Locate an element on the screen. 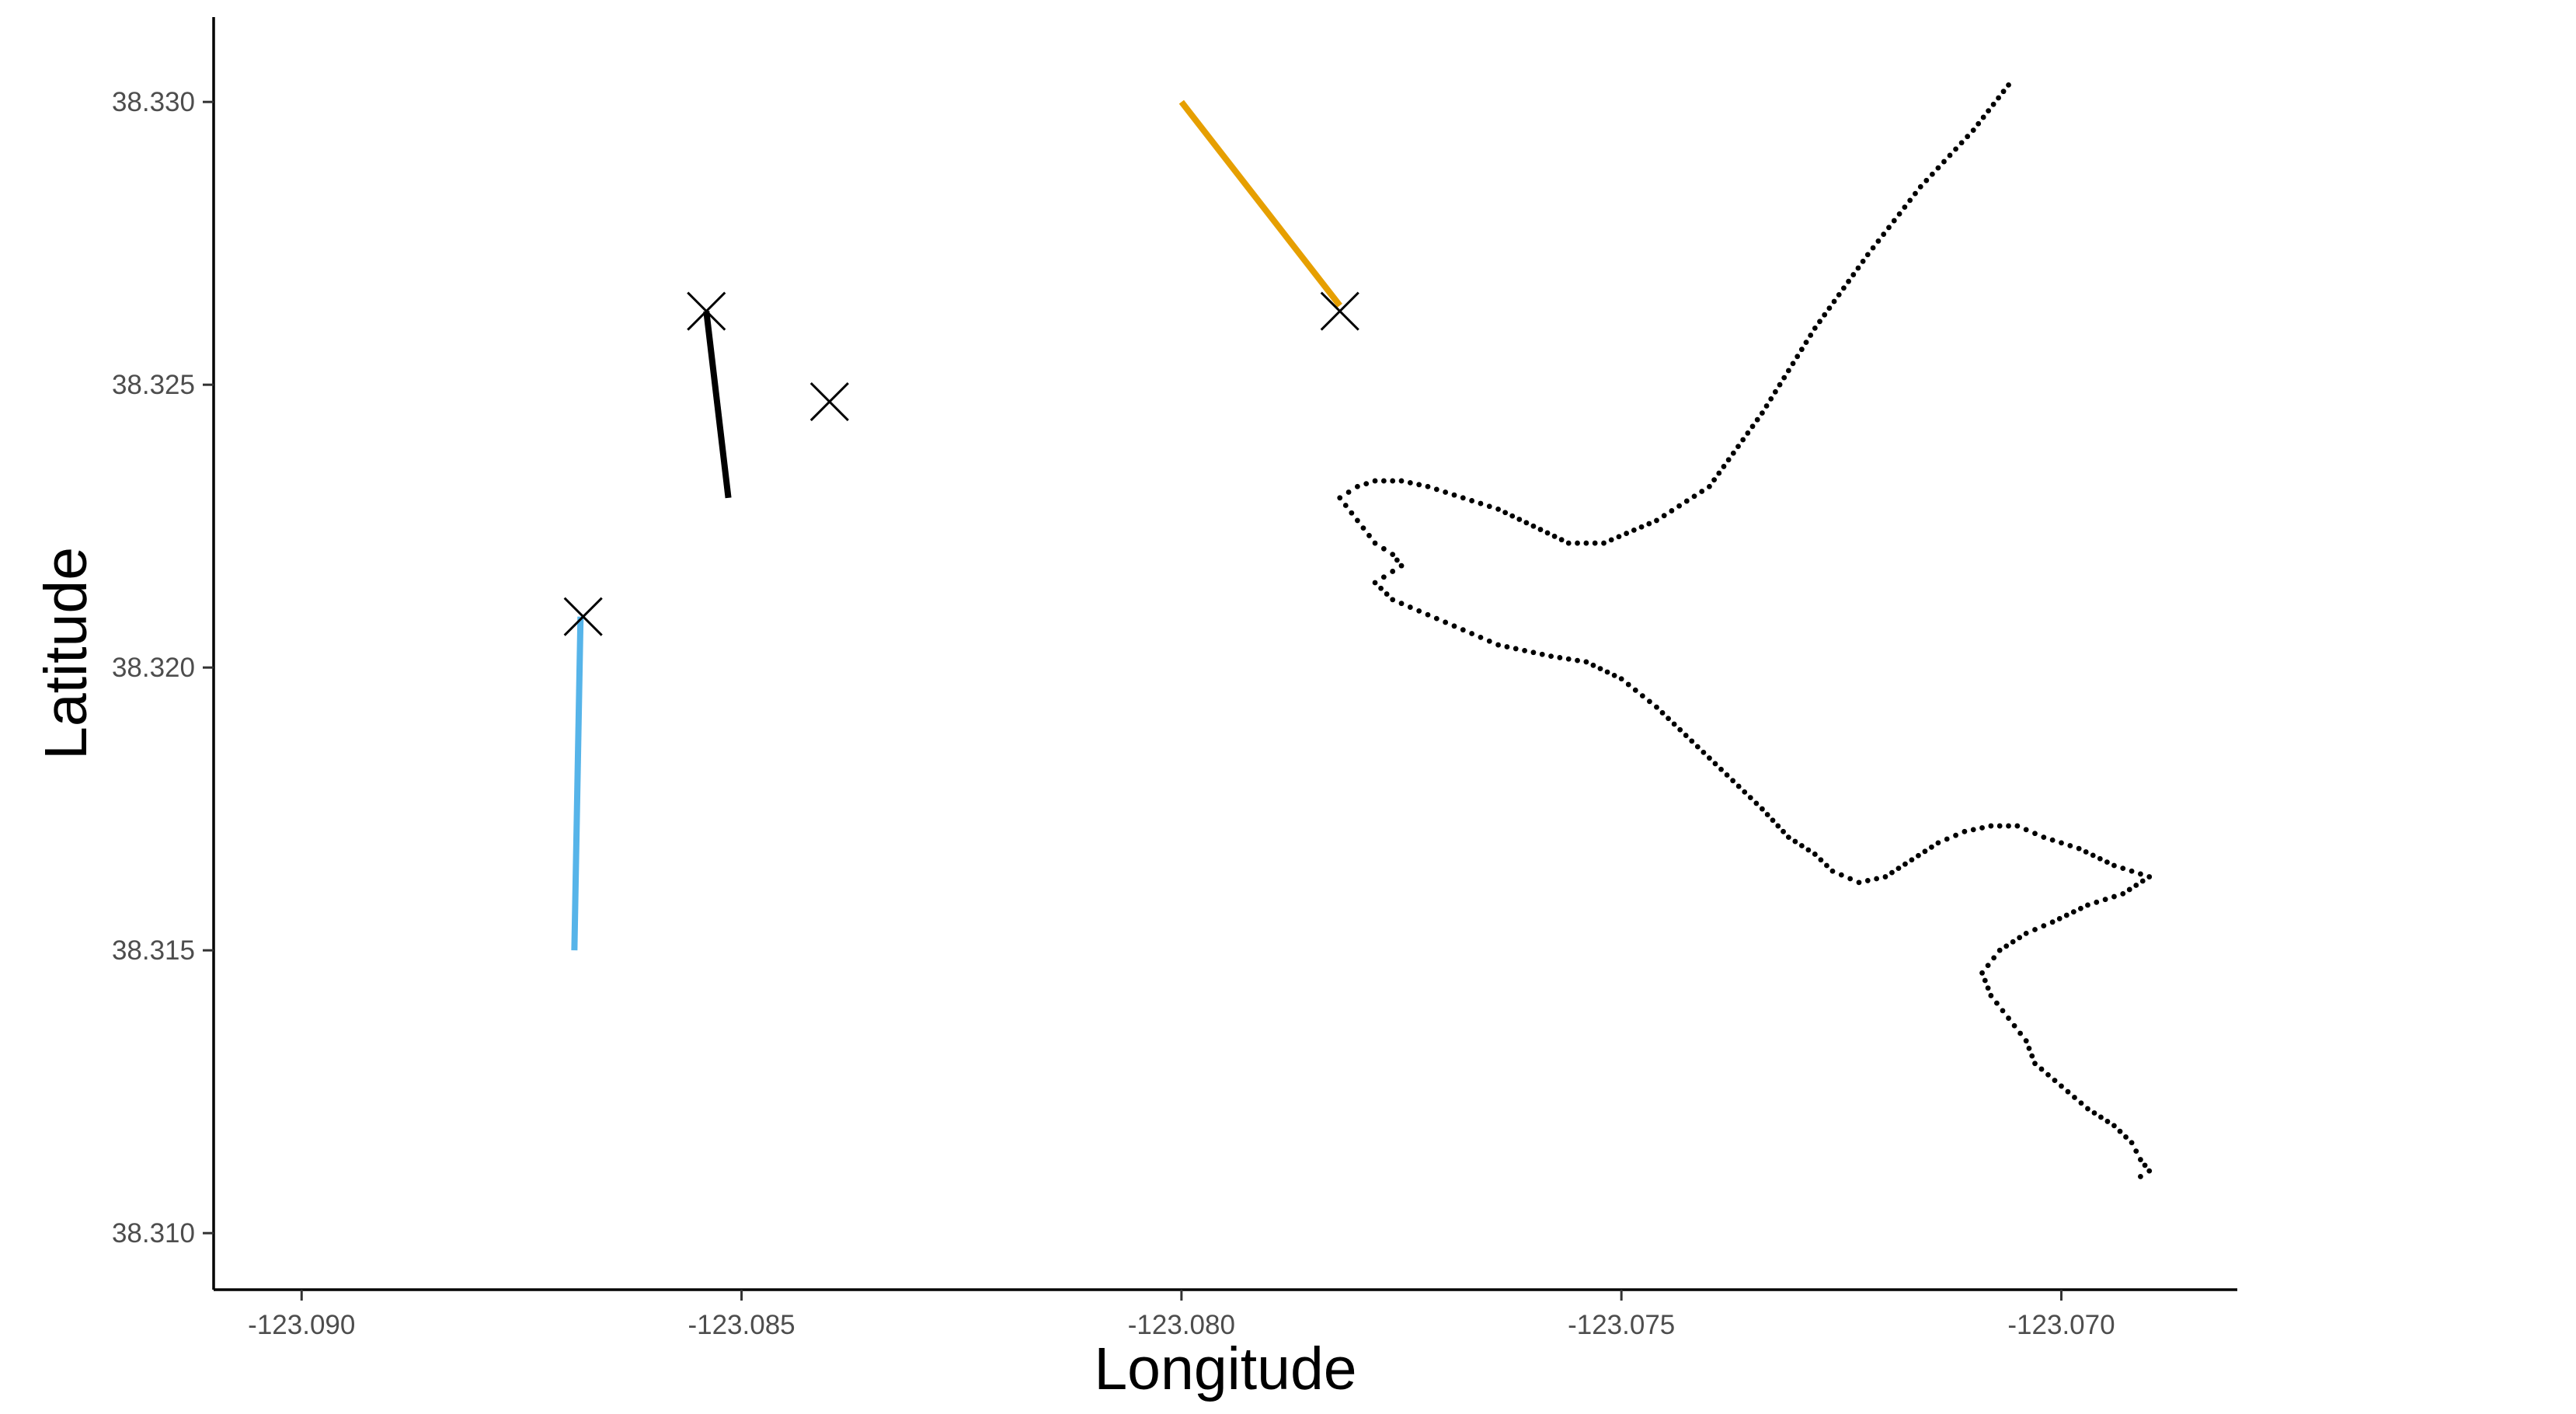  y-ticks: 38.310 38.315 38.320 38.325 38.330 is located at coordinates (163, 668).